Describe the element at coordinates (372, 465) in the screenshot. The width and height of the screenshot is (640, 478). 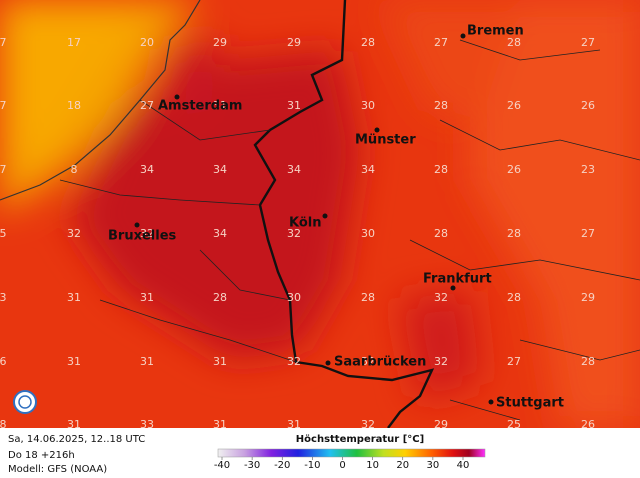
I see `colorbar-tick-label: 10` at that location.